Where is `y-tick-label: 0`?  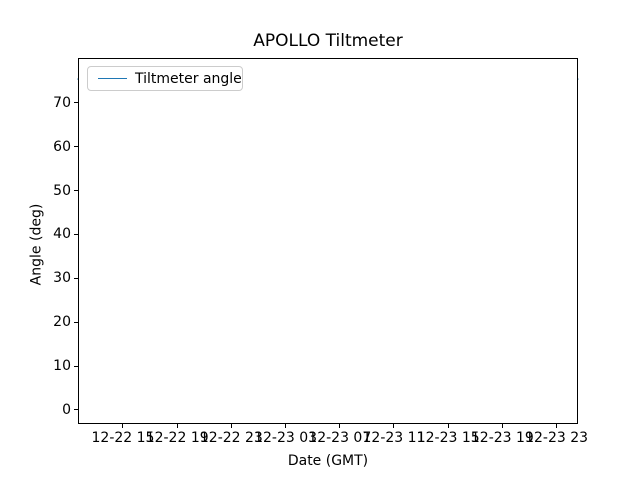
y-tick-label: 0 is located at coordinates (66, 409).